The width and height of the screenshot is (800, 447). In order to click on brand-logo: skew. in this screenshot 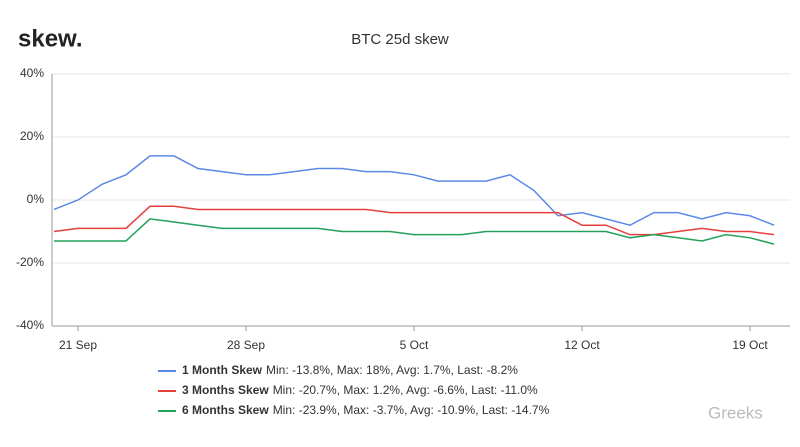, I will do `click(50, 38)`.